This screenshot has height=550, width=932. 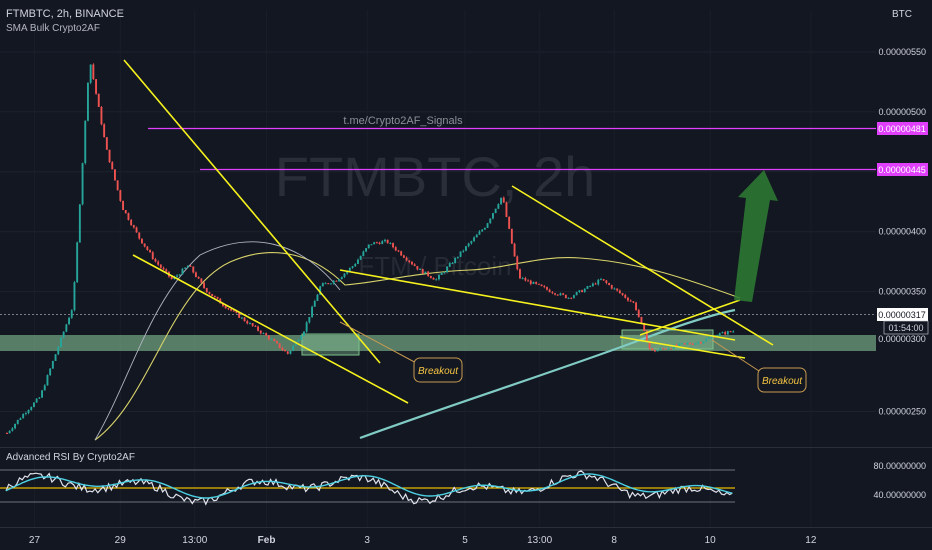 What do you see at coordinates (65, 14) in the screenshot?
I see `symbol-title: FTMBTC, 2h, BINANCE` at bounding box center [65, 14].